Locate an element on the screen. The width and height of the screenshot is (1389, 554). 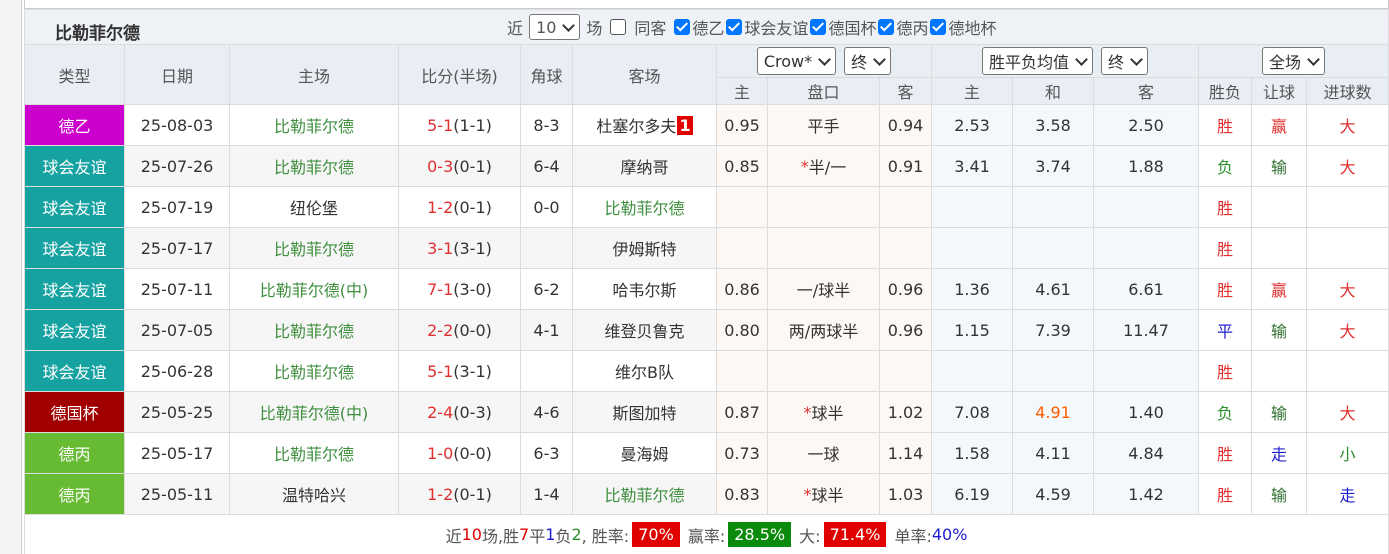
half-score: (3-0) is located at coordinates (472, 289).